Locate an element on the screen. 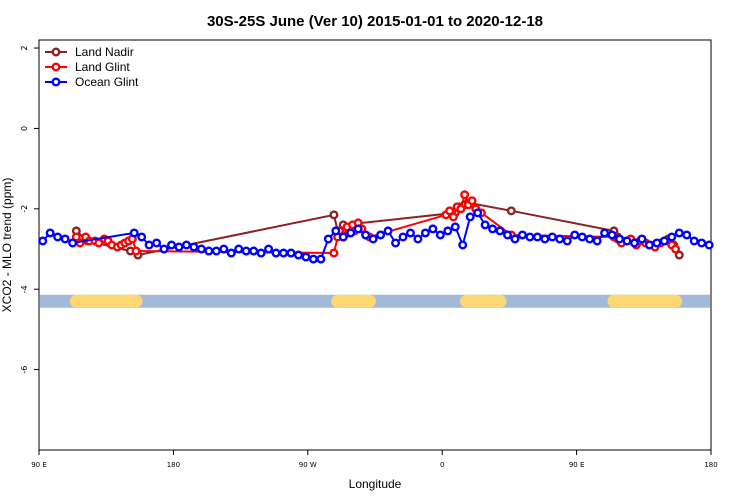 Image resolution: width=750 pixels, height=500 pixels. series-layer is located at coordinates (376, 227).